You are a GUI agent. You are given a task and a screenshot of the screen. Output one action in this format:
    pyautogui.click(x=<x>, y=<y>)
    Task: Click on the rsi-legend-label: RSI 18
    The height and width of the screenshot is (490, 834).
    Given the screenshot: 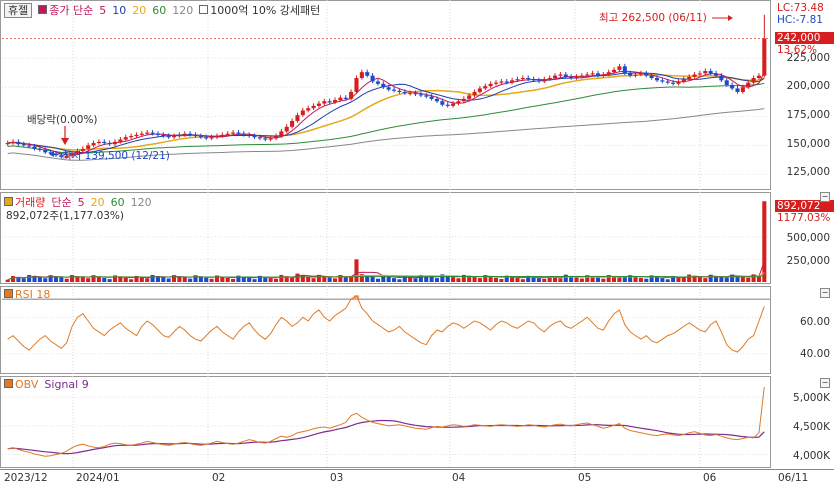 What is the action you would take?
    pyautogui.click(x=27, y=294)
    